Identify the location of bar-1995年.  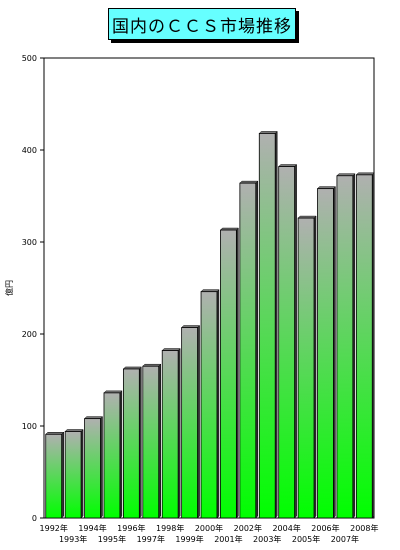
(112, 455).